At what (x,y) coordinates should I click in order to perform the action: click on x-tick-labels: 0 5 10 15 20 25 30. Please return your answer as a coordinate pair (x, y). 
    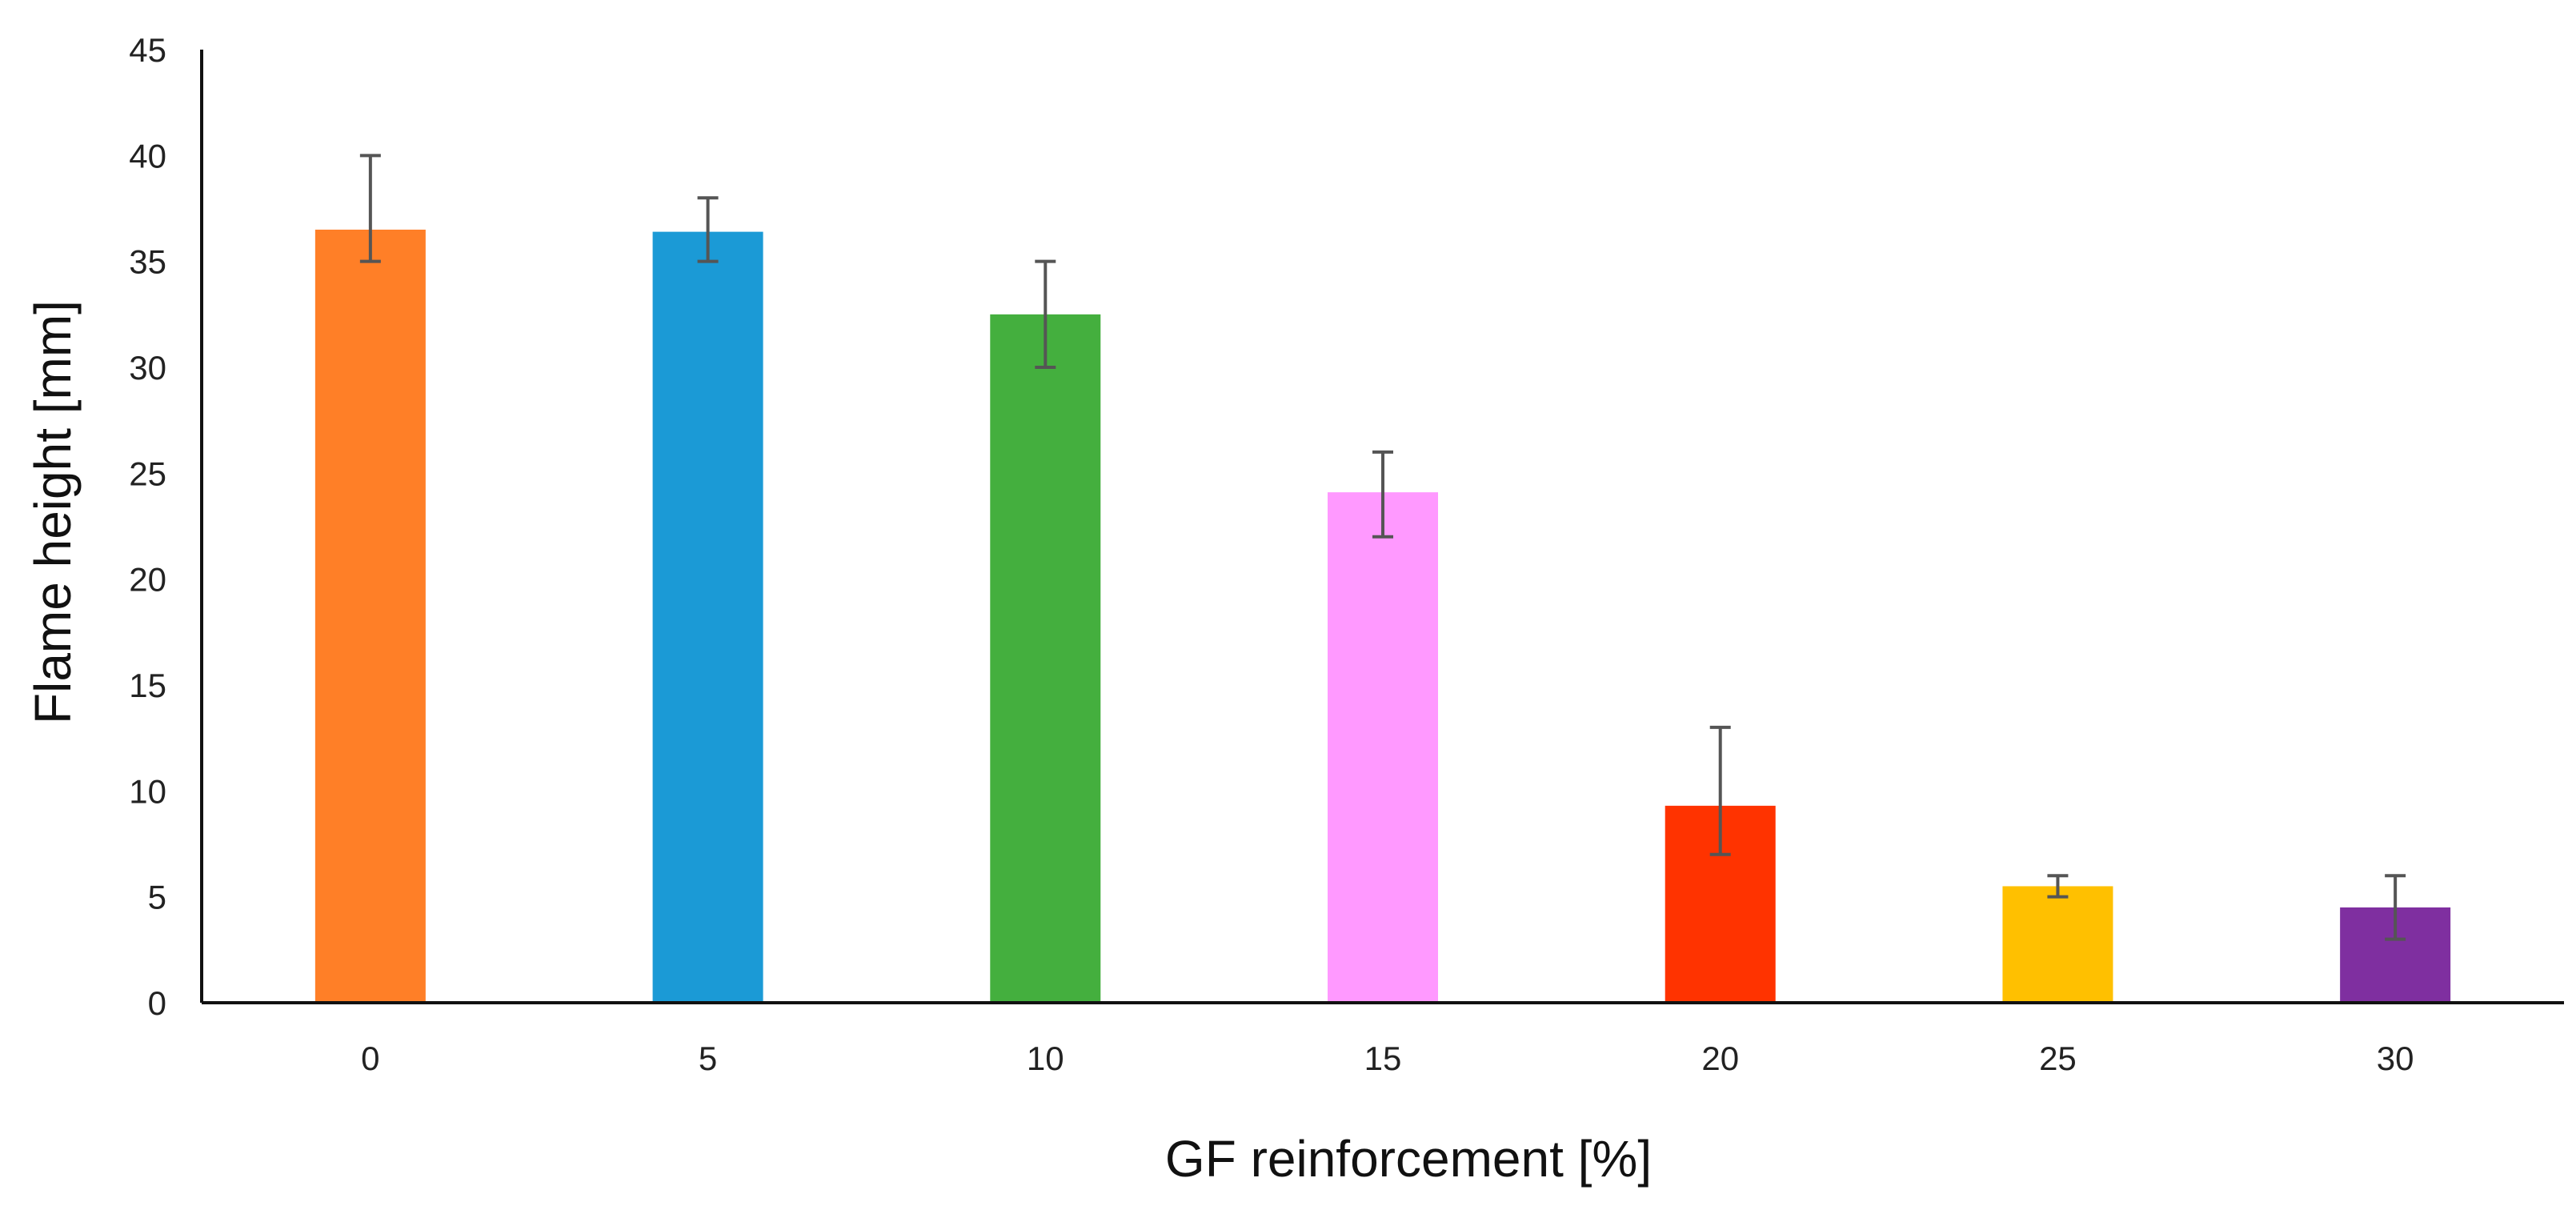
    Looking at the image, I should click on (1387, 1058).